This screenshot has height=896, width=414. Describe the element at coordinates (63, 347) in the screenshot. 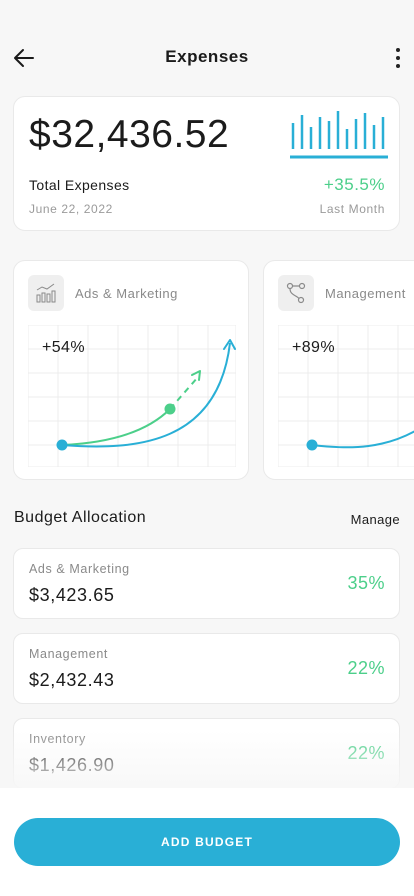

I see `category-change: +54%` at that location.